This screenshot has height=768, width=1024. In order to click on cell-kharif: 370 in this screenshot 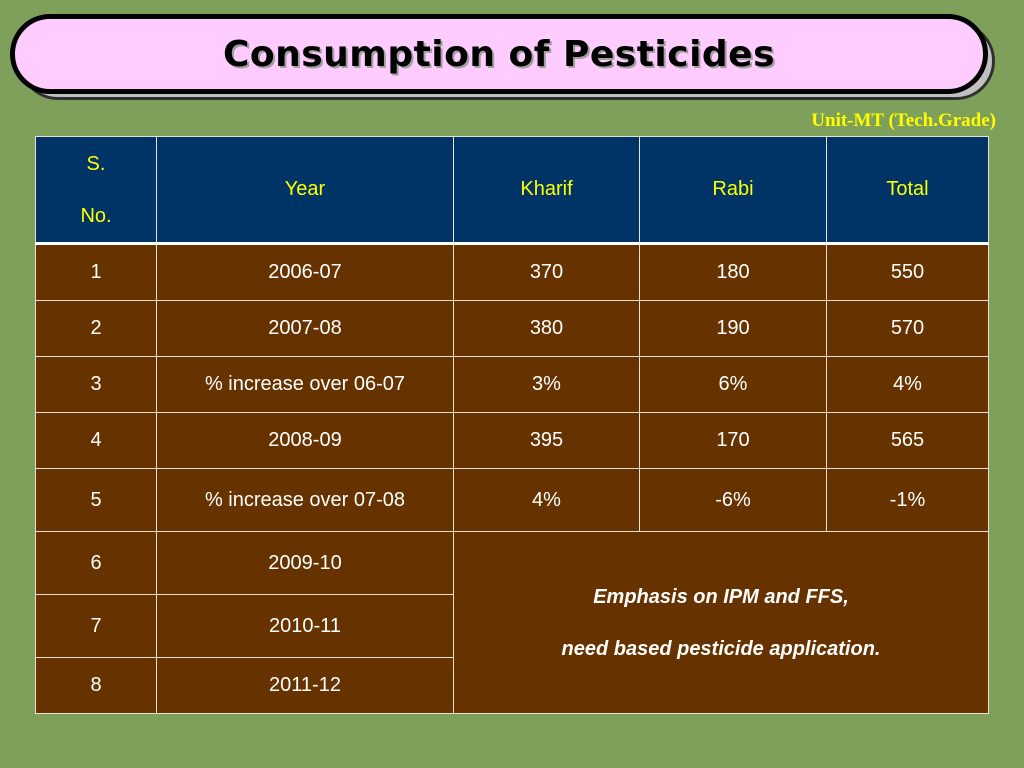, I will do `click(546, 272)`.